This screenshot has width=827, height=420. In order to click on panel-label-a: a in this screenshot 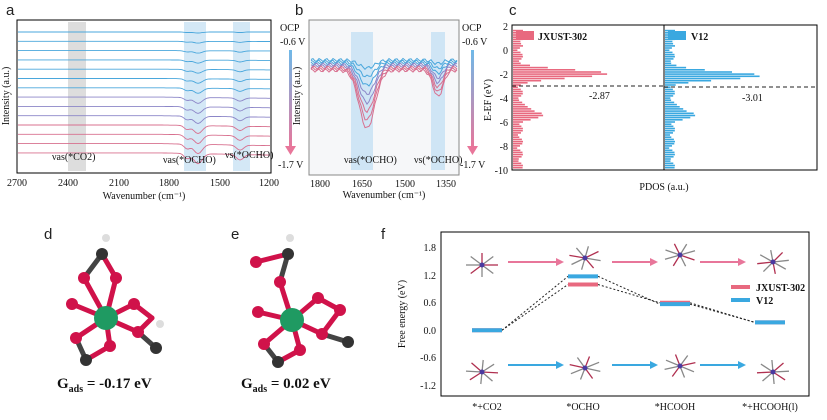, I will do `click(10, 10)`.